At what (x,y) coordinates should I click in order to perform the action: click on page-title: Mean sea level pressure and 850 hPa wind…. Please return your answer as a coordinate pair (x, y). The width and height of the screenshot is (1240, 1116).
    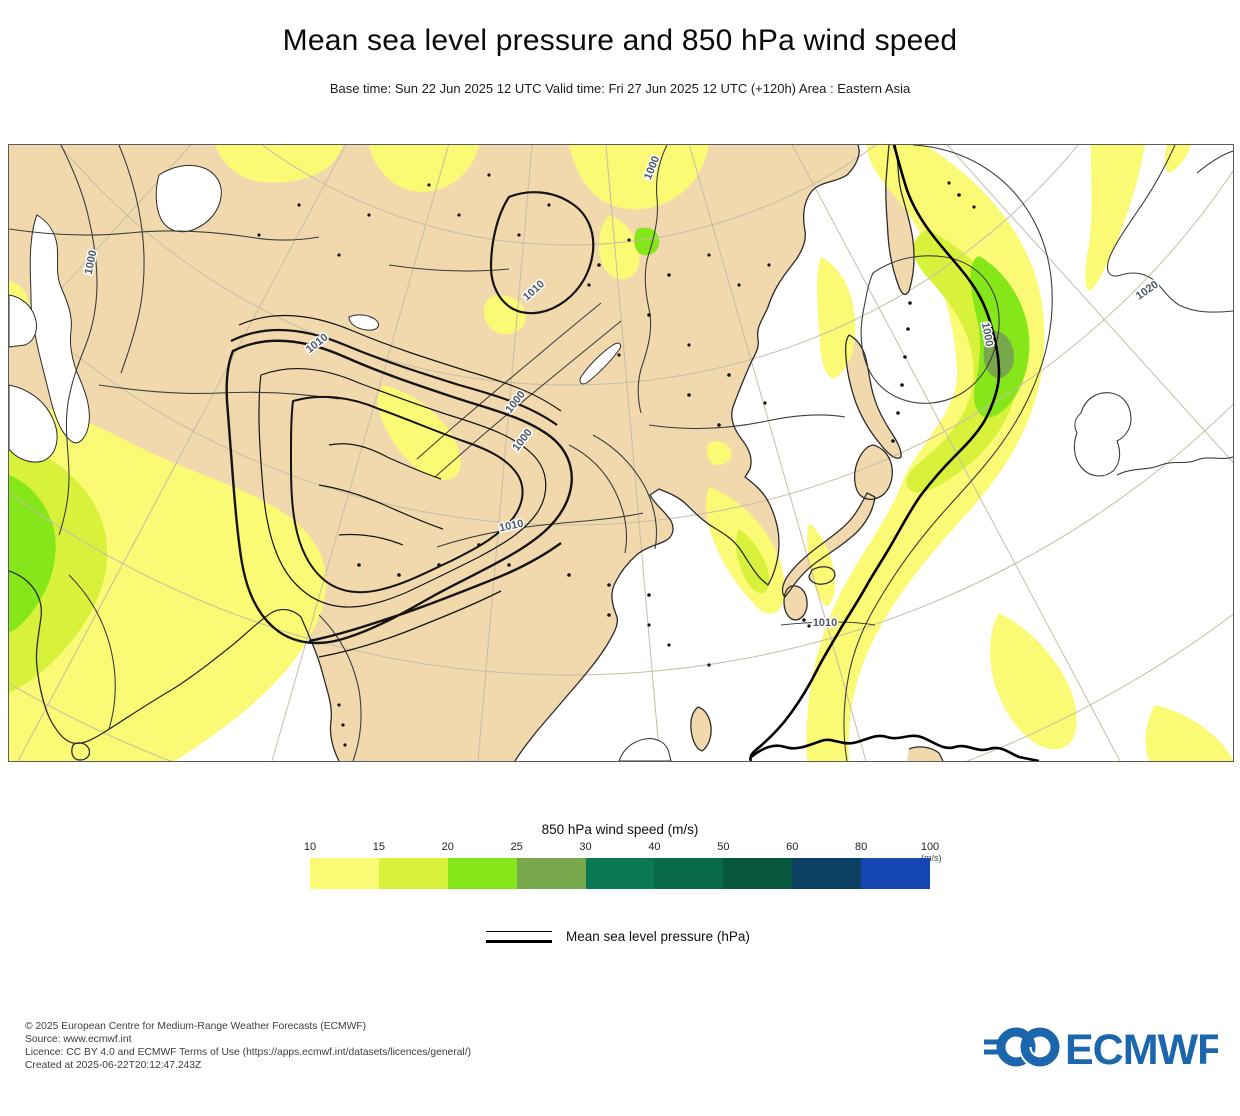
    Looking at the image, I should click on (620, 40).